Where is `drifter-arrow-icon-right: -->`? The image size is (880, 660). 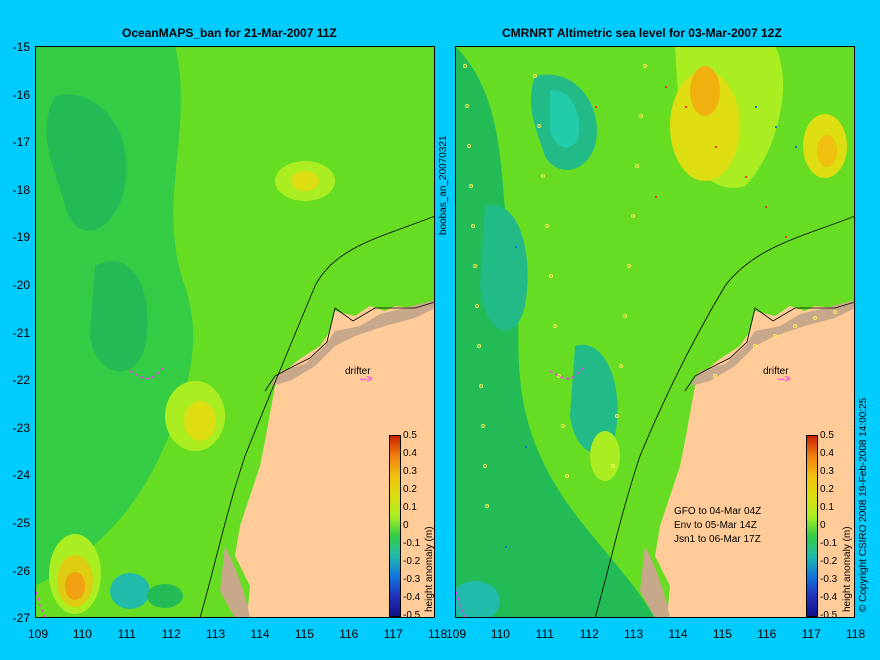
drifter-arrow-icon-right: --> is located at coordinates (784, 379).